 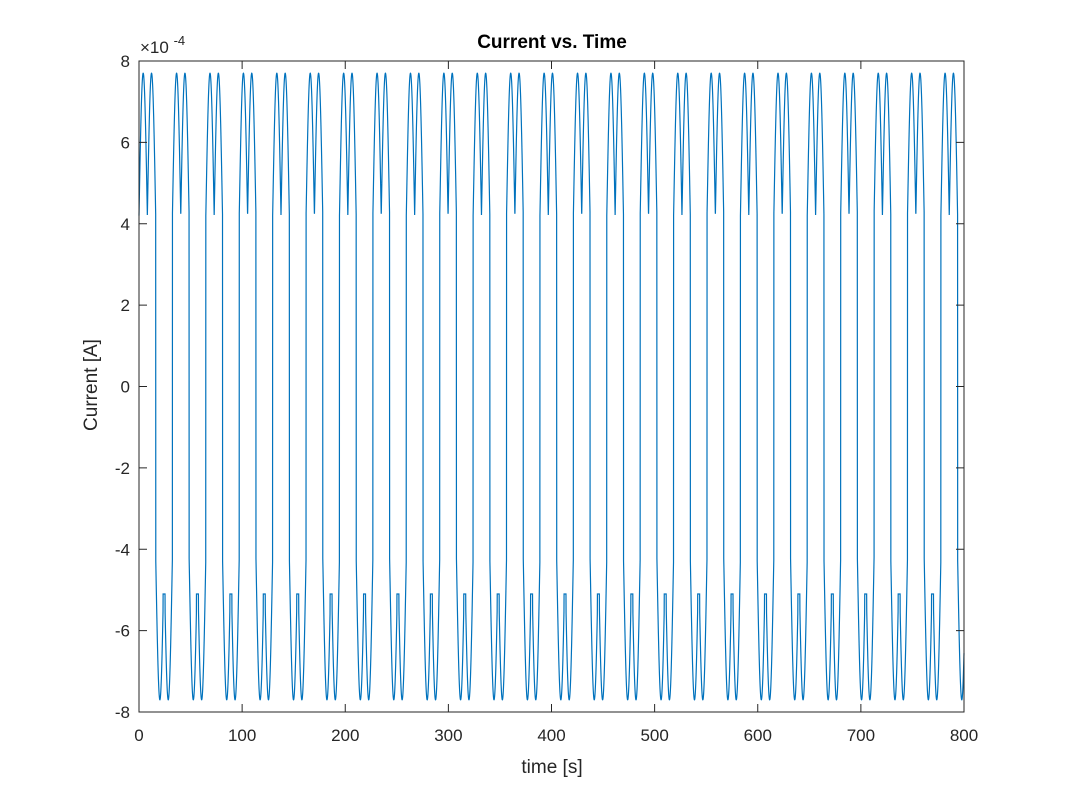 I want to click on x-tick-label: 300, so click(x=448, y=735).